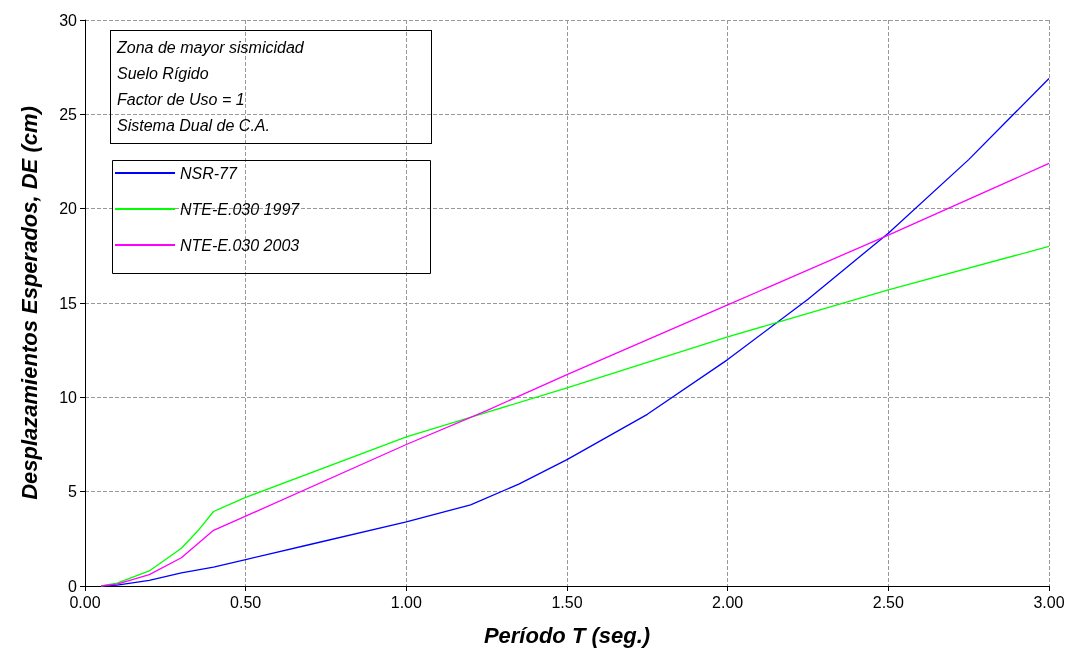 This screenshot has width=1071, height=654. What do you see at coordinates (209, 173) in the screenshot?
I see `legend-label: NSR-77` at bounding box center [209, 173].